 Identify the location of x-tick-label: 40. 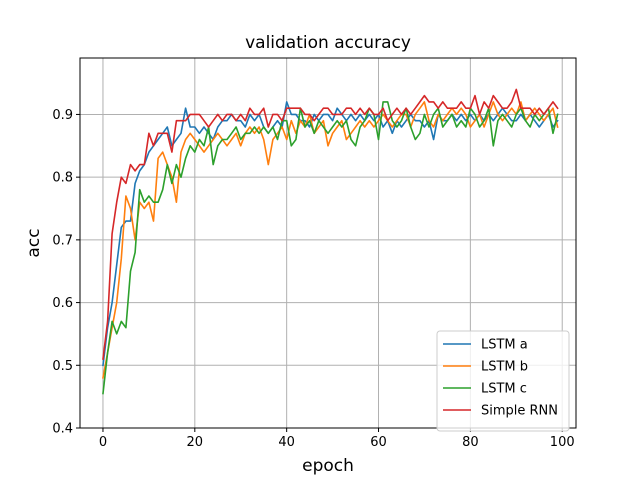
(286, 442).